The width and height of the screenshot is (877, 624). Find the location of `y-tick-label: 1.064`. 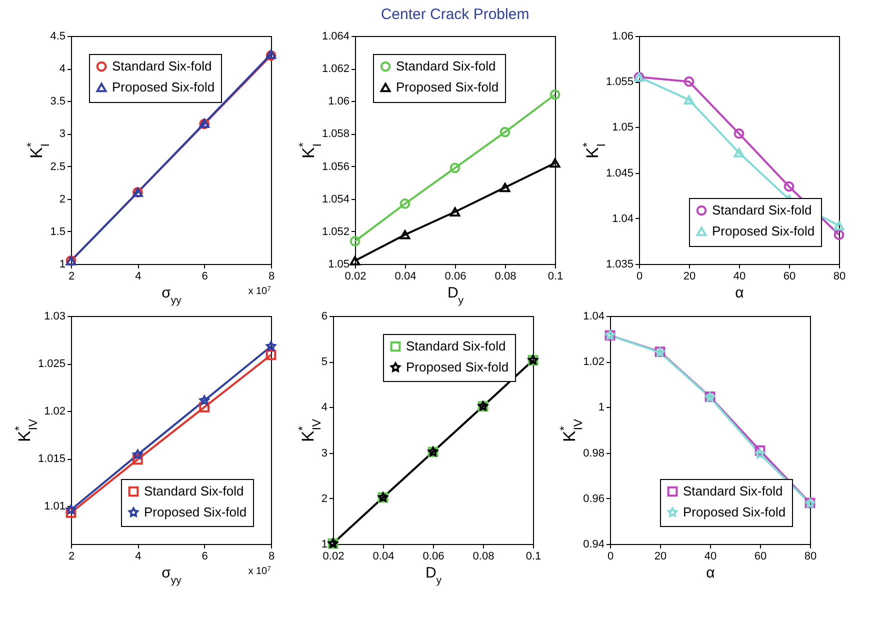

y-tick-label: 1.064 is located at coordinates (336, 36).